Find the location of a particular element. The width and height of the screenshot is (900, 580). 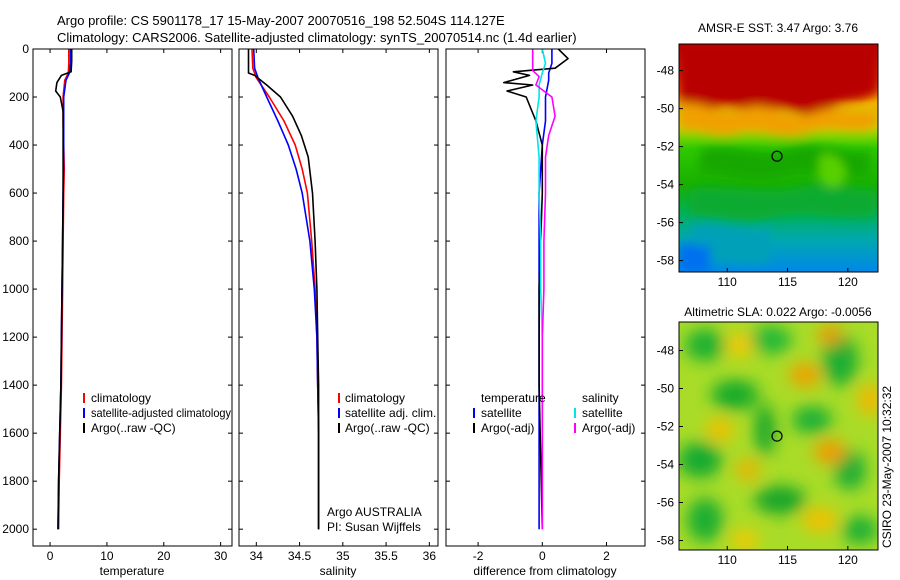

temperature-xlabel: temperature is located at coordinates (132, 571).